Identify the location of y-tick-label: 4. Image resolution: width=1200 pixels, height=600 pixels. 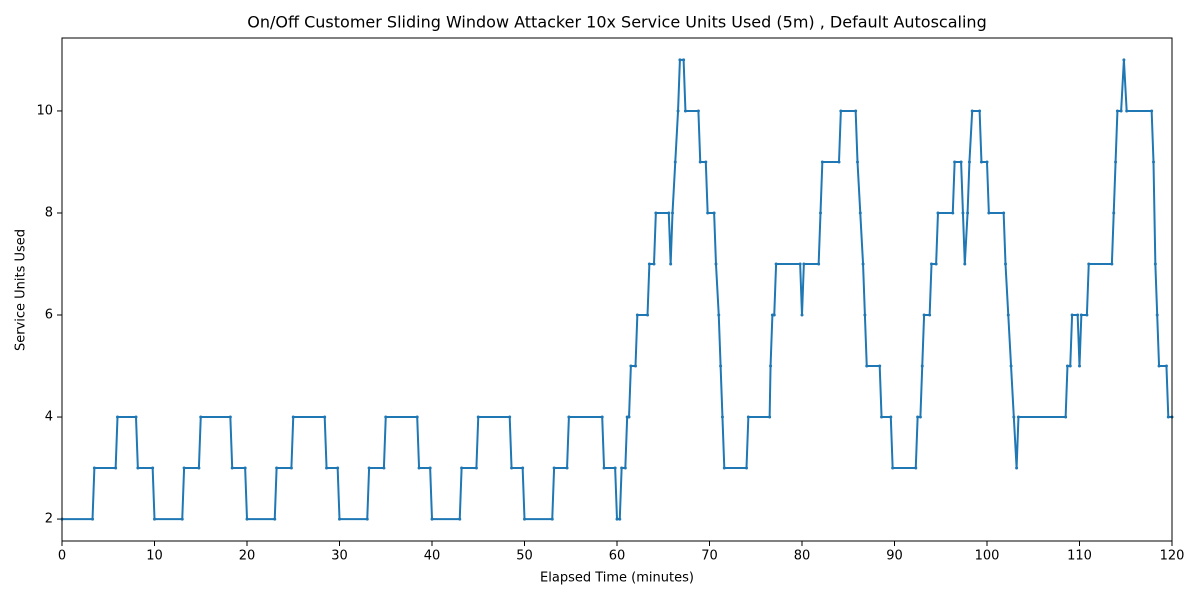
(49, 417).